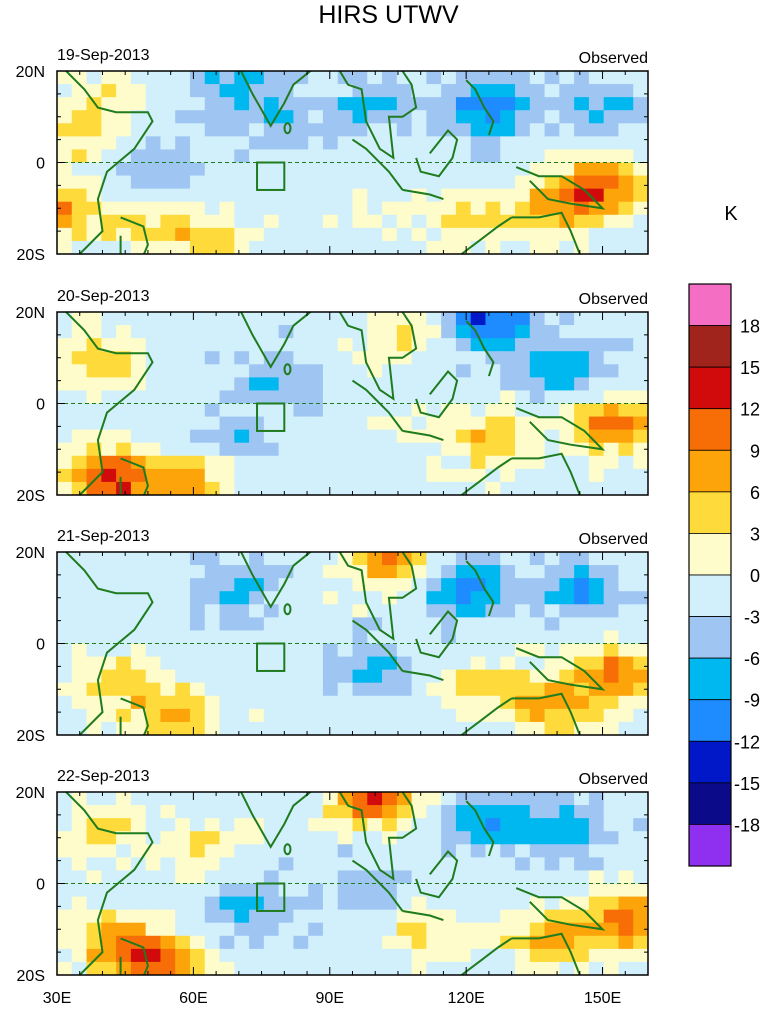  Describe the element at coordinates (57, 998) in the screenshot. I see `x-tick-label: 30E` at that location.